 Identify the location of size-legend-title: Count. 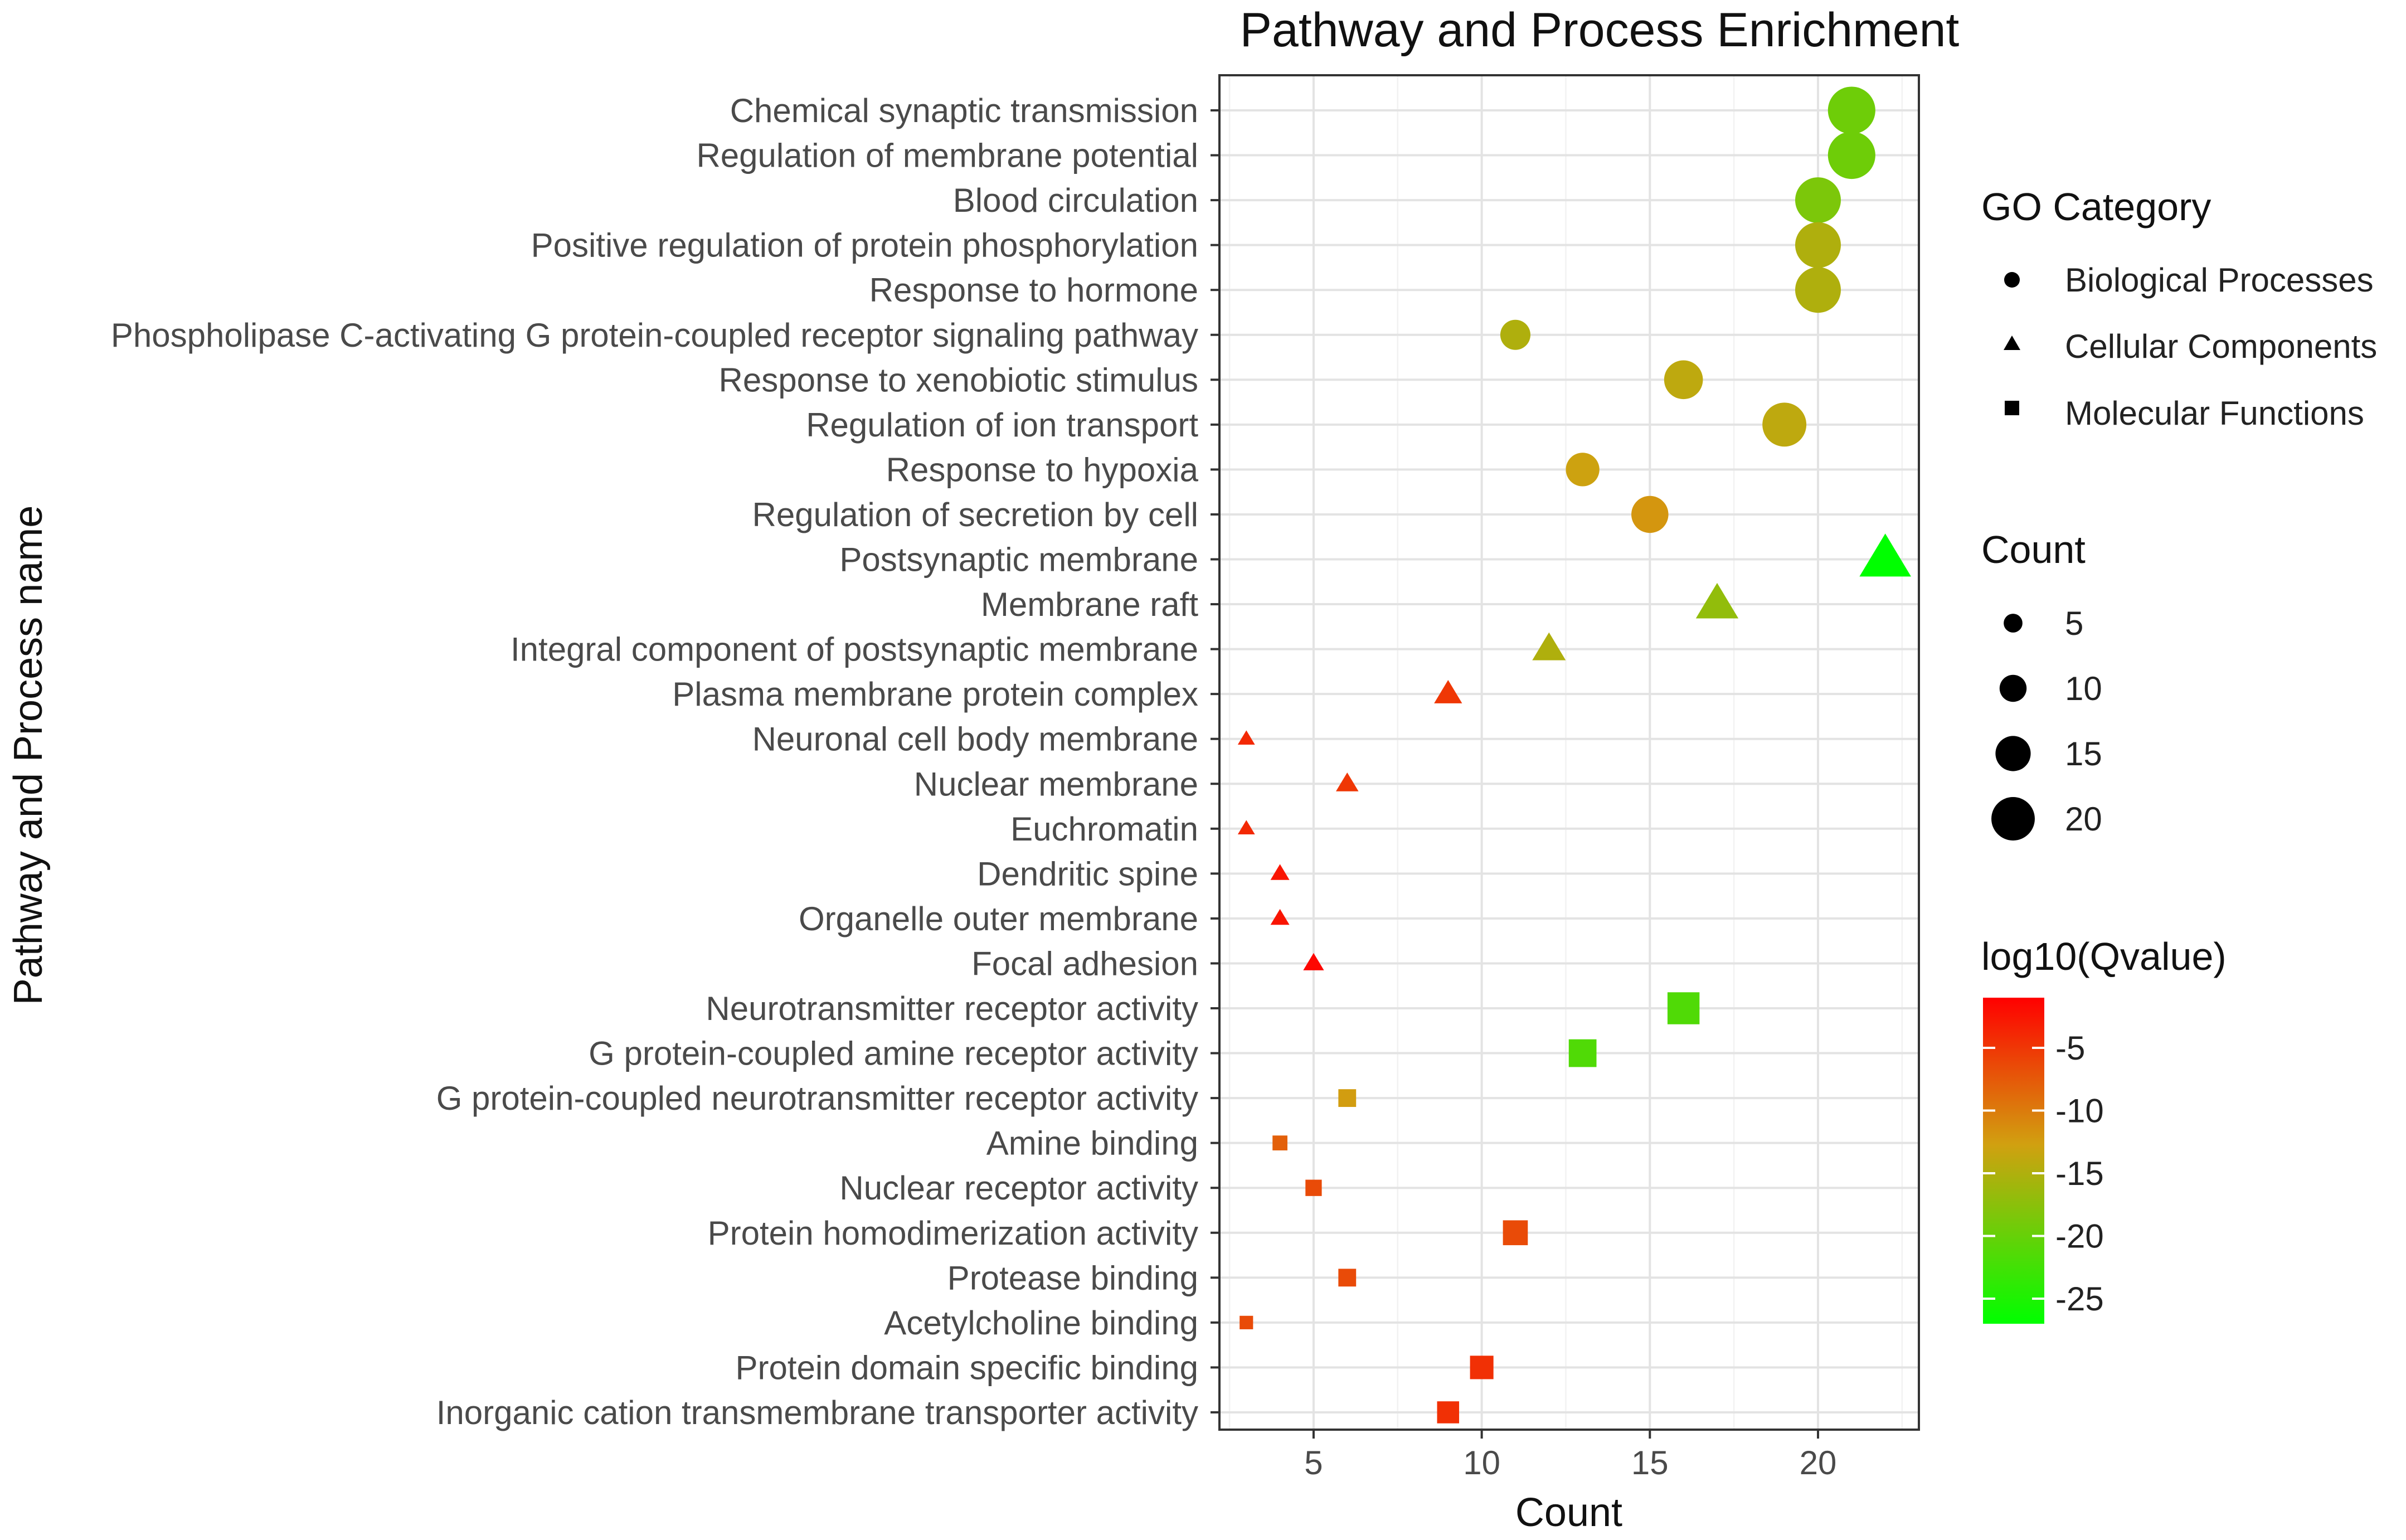
(2033, 549).